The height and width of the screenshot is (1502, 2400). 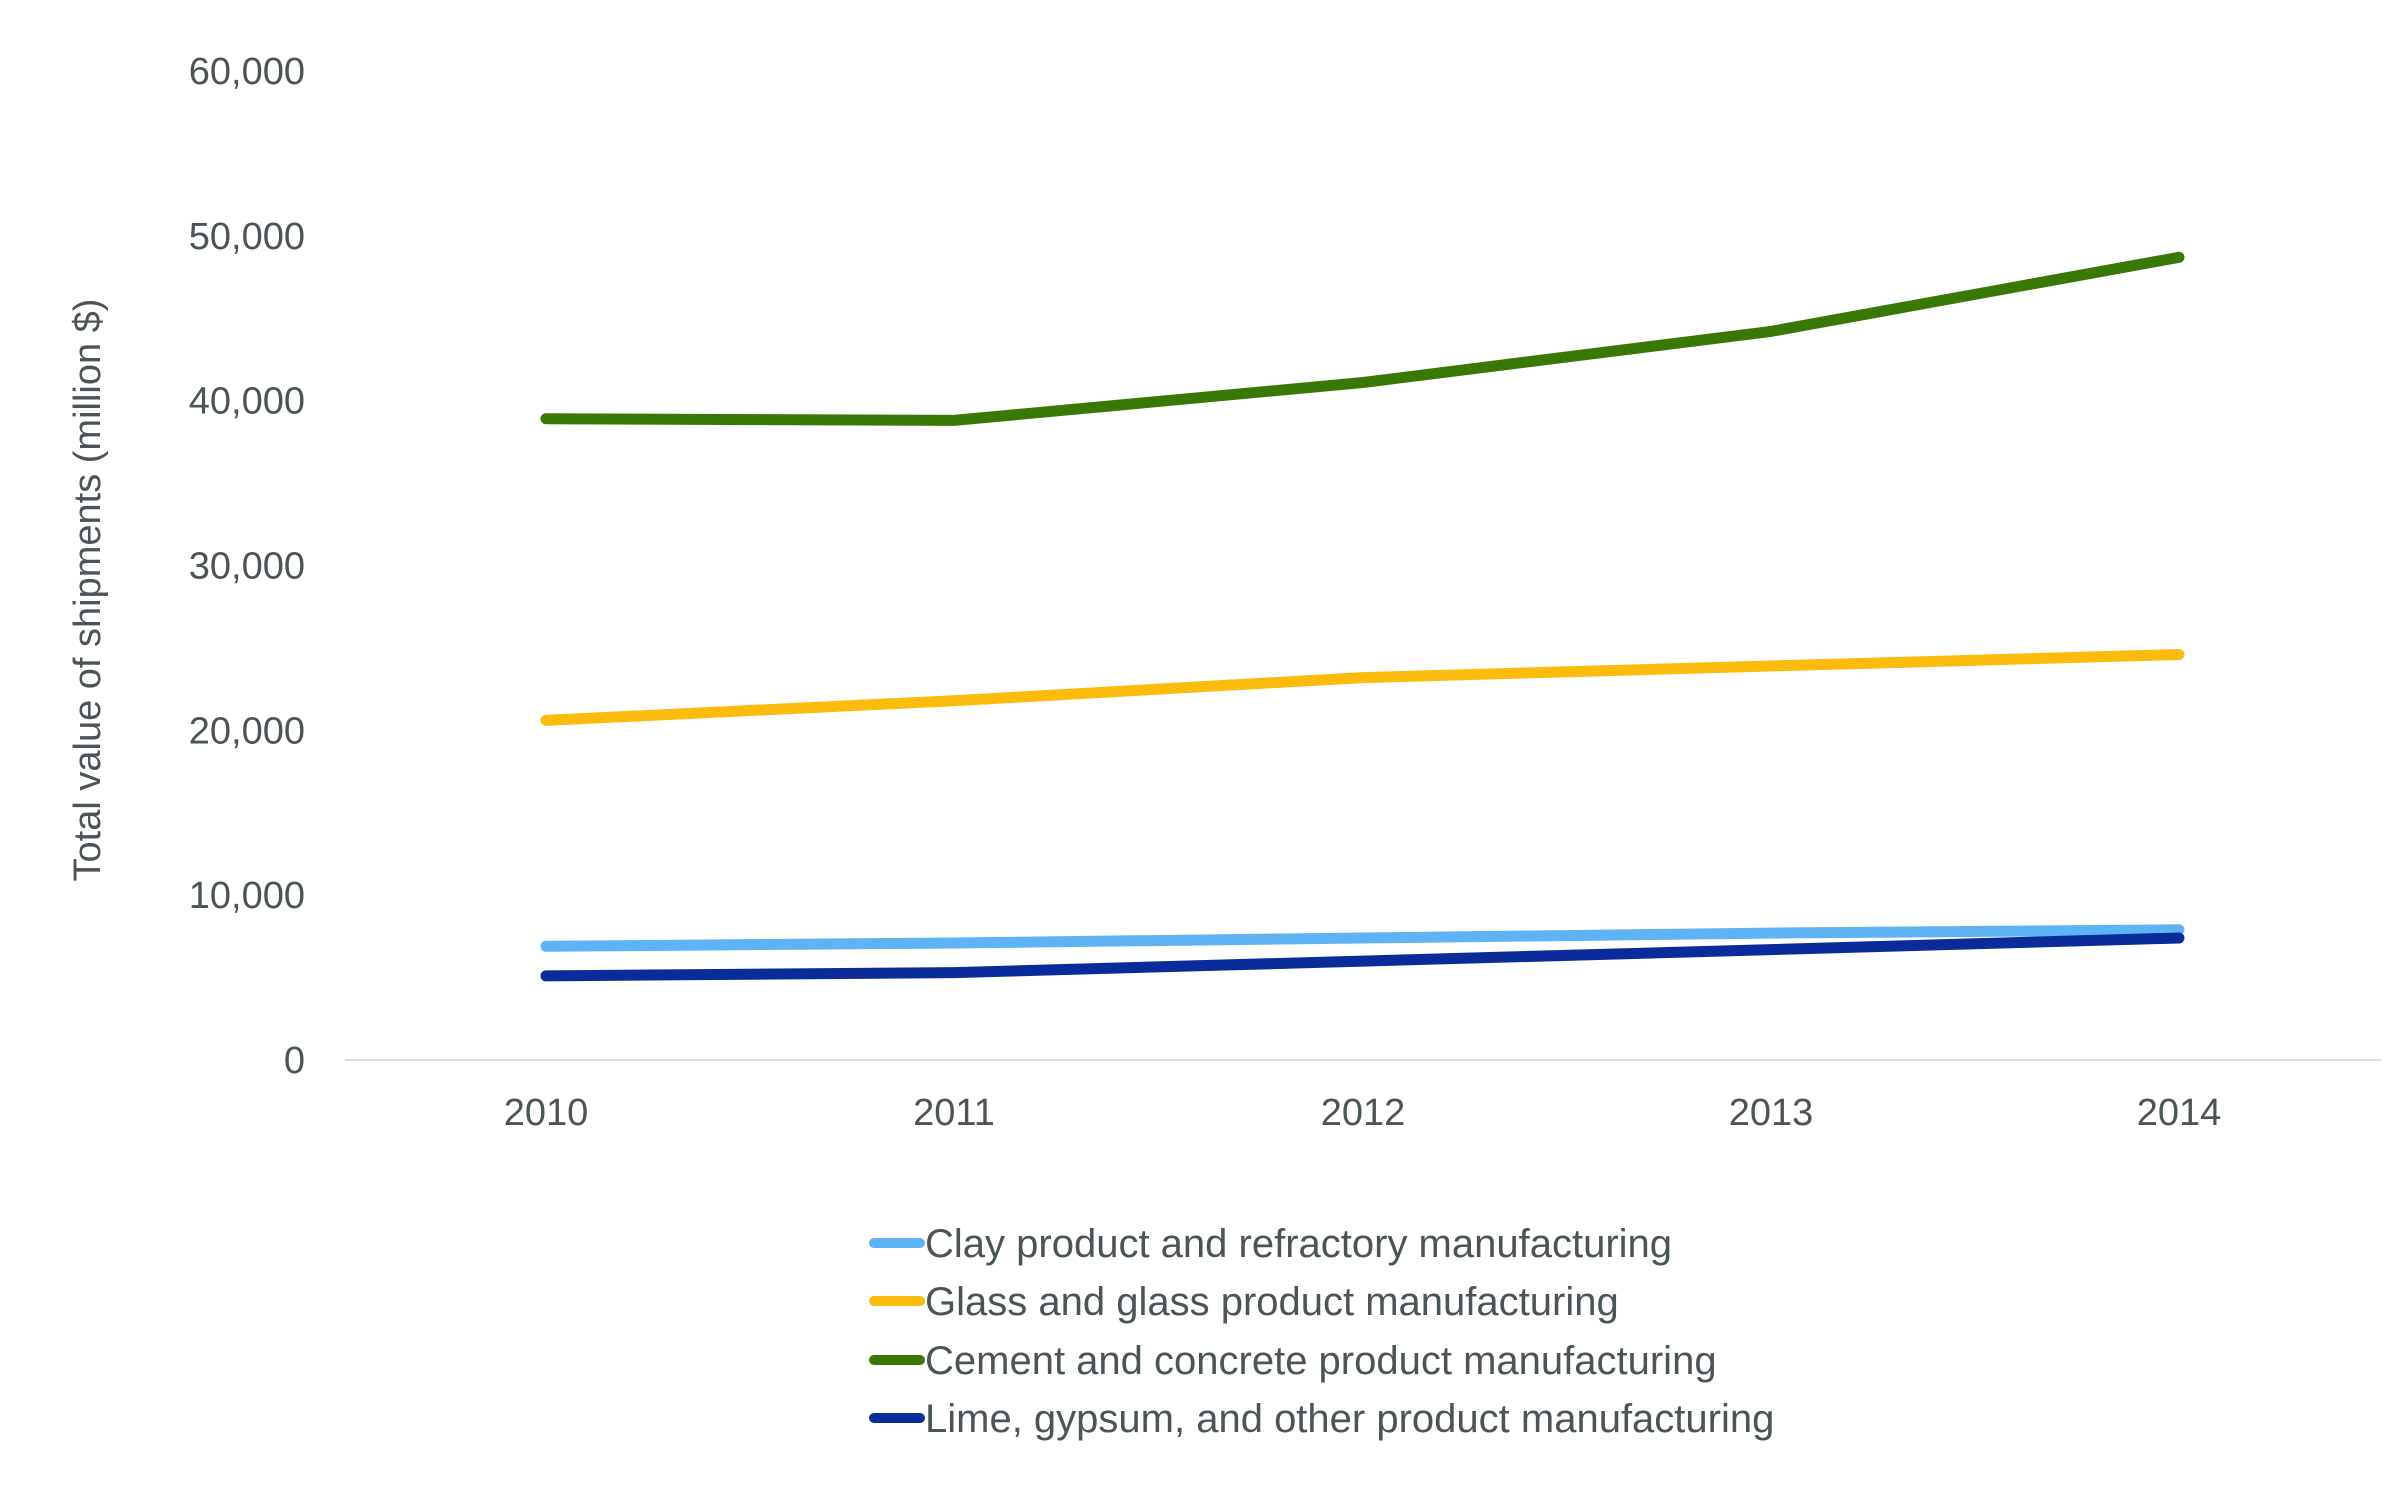 What do you see at coordinates (954, 1113) in the screenshot?
I see `x-tick-label: 2011` at bounding box center [954, 1113].